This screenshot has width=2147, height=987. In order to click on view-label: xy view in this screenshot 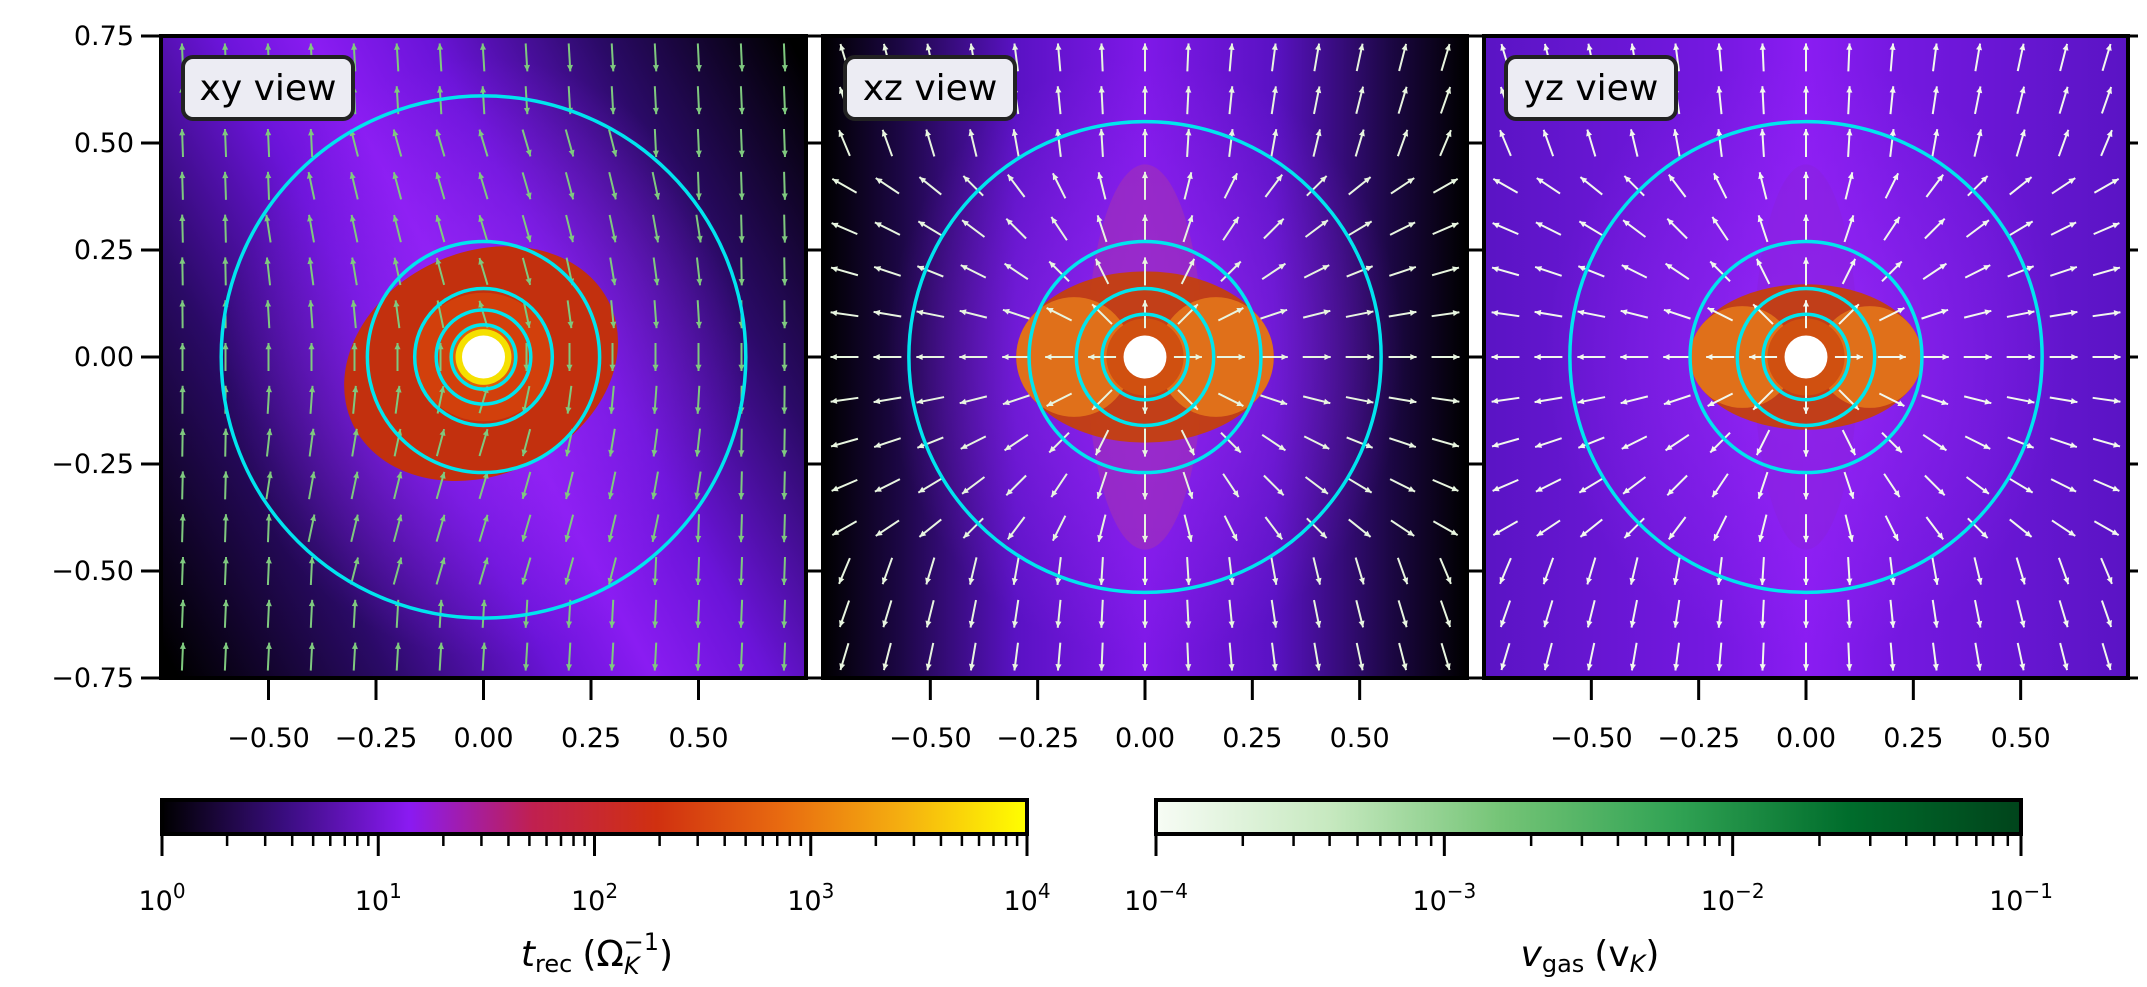, I will do `click(268, 88)`.